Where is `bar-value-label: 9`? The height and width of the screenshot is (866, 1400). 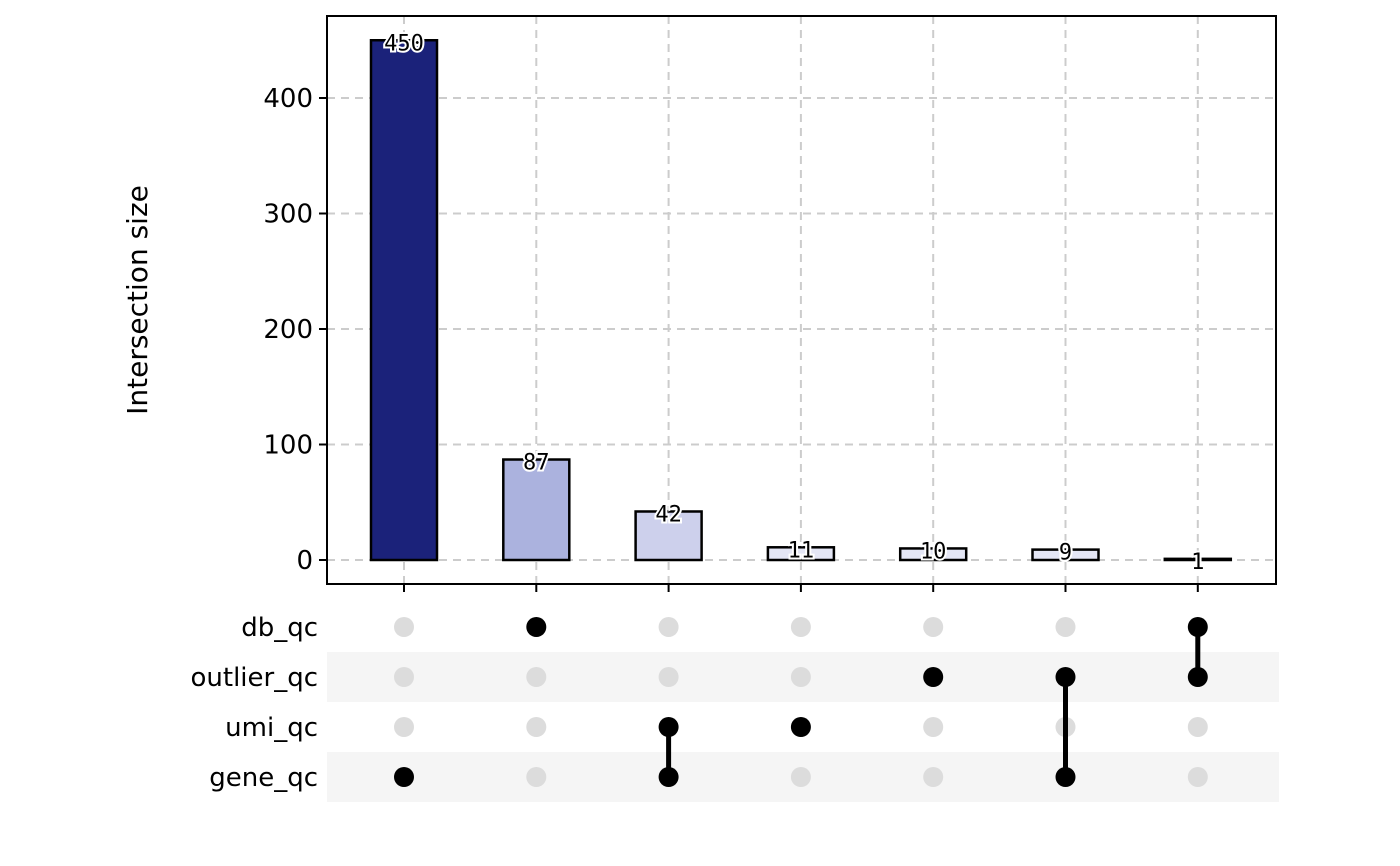 bar-value-label: 9 is located at coordinates (1065, 553).